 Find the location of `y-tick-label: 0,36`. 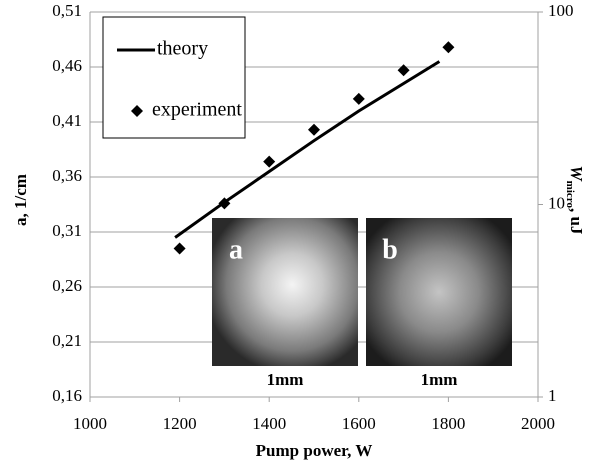

y-tick-label: 0,36 is located at coordinates (67, 175).